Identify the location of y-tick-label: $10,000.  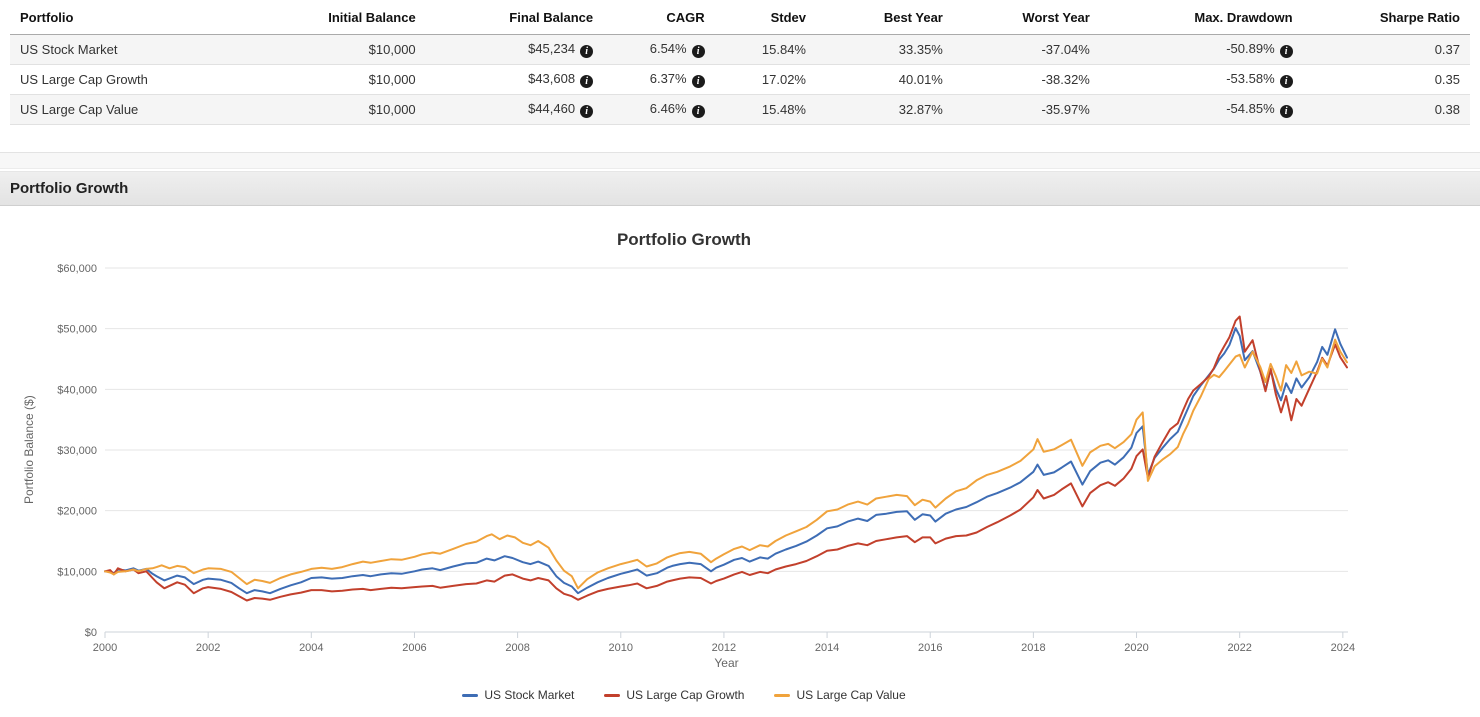
(77, 572).